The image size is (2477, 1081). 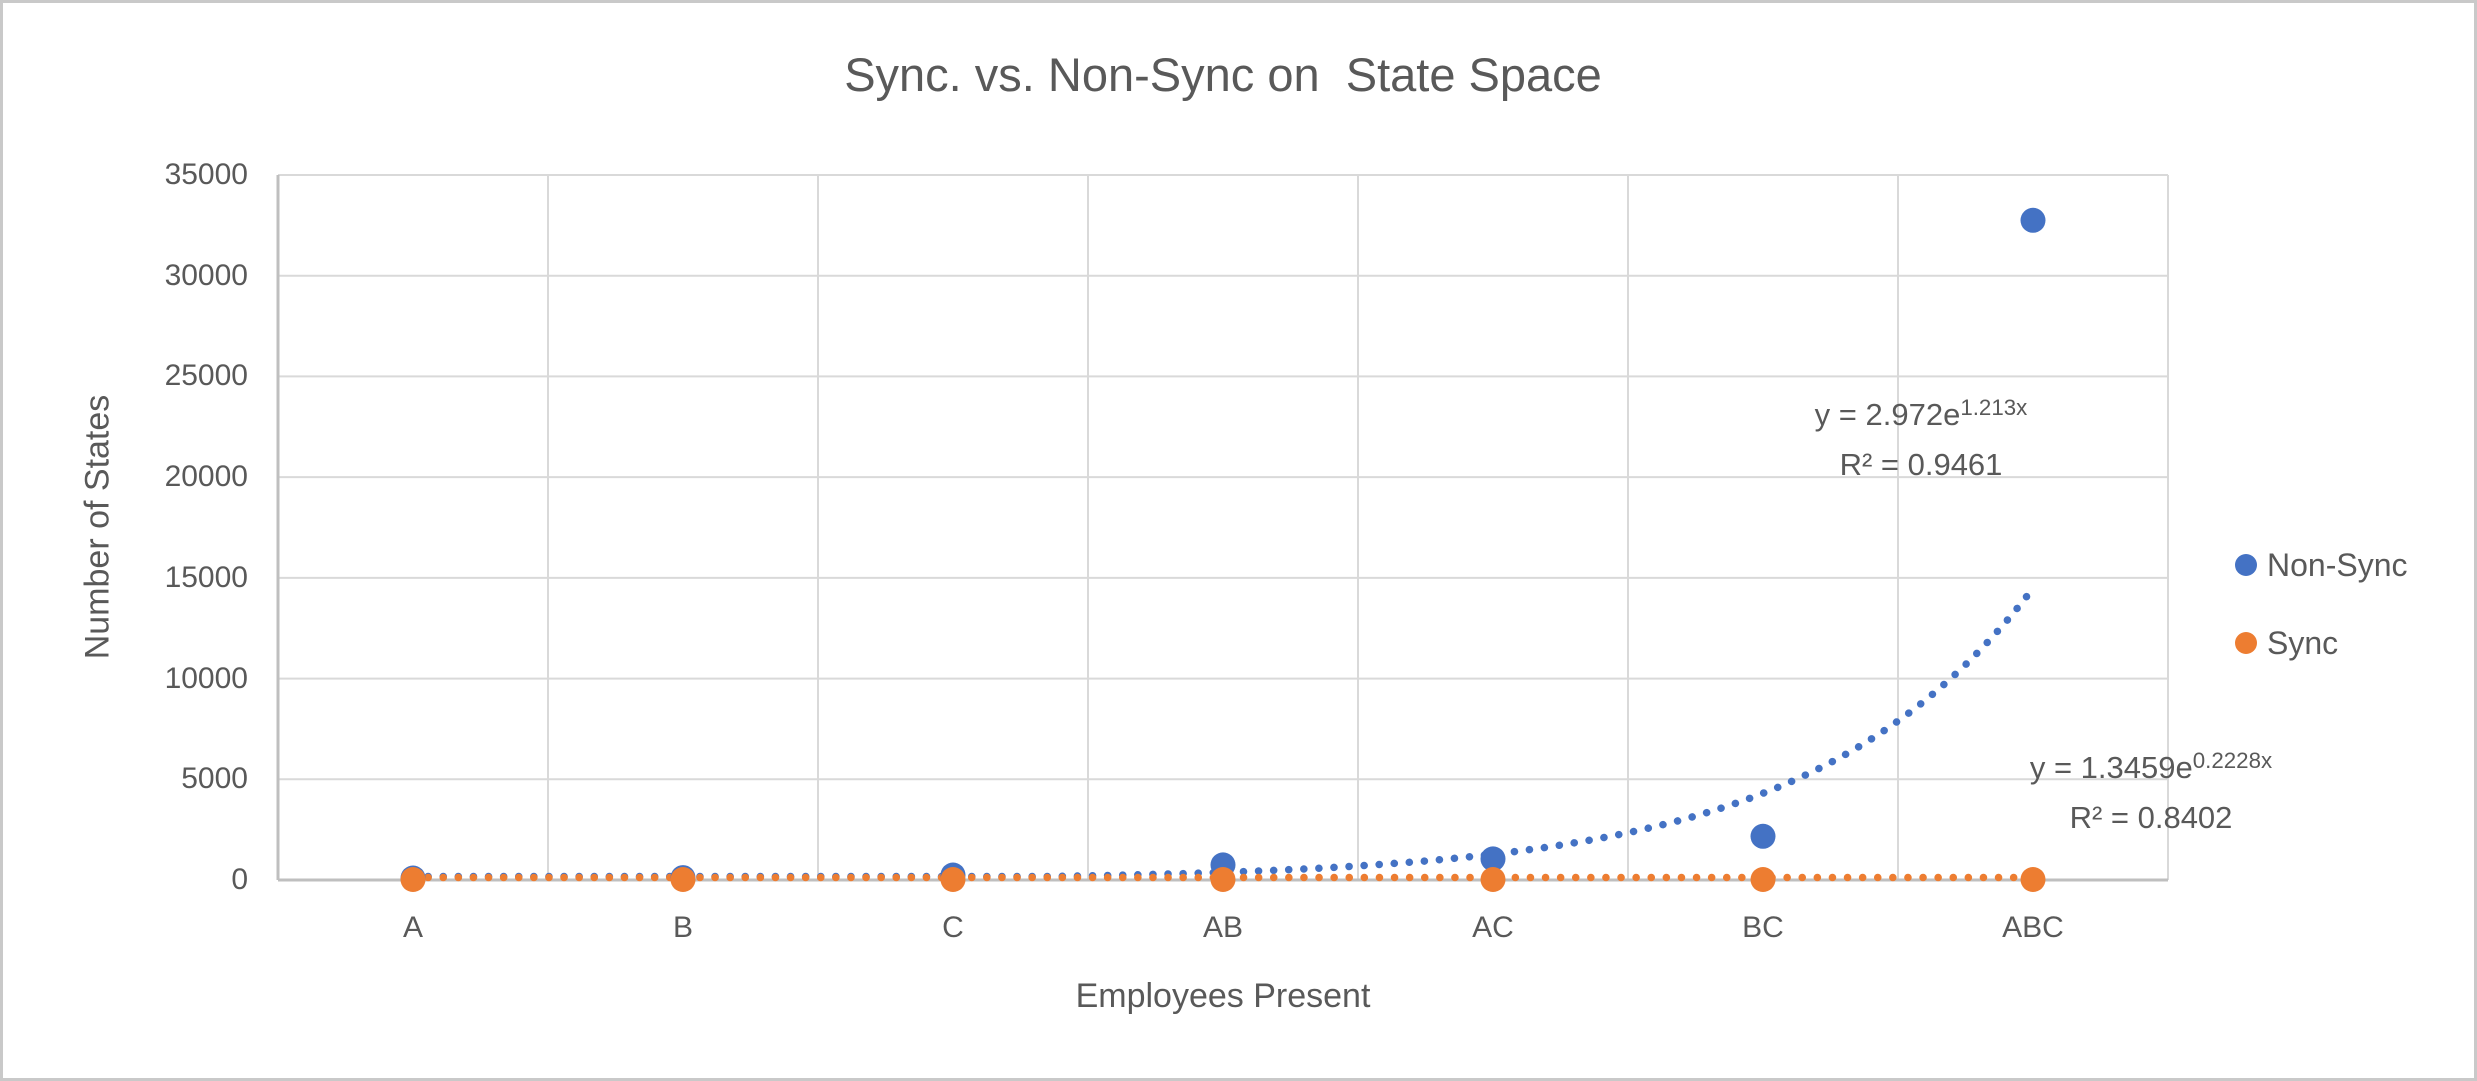 I want to click on data-point-sync-abc, so click(x=2033, y=879).